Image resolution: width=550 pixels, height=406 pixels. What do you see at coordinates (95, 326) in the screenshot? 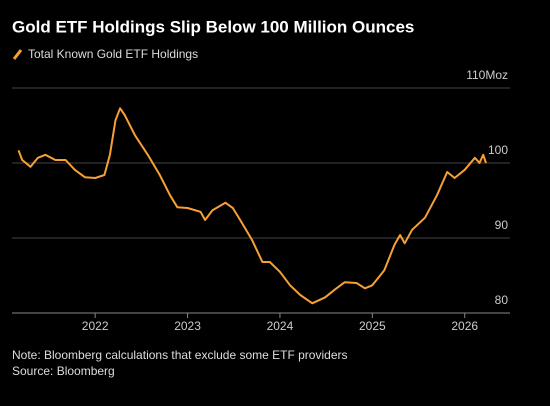
I see `x-tick-label: 2022` at bounding box center [95, 326].